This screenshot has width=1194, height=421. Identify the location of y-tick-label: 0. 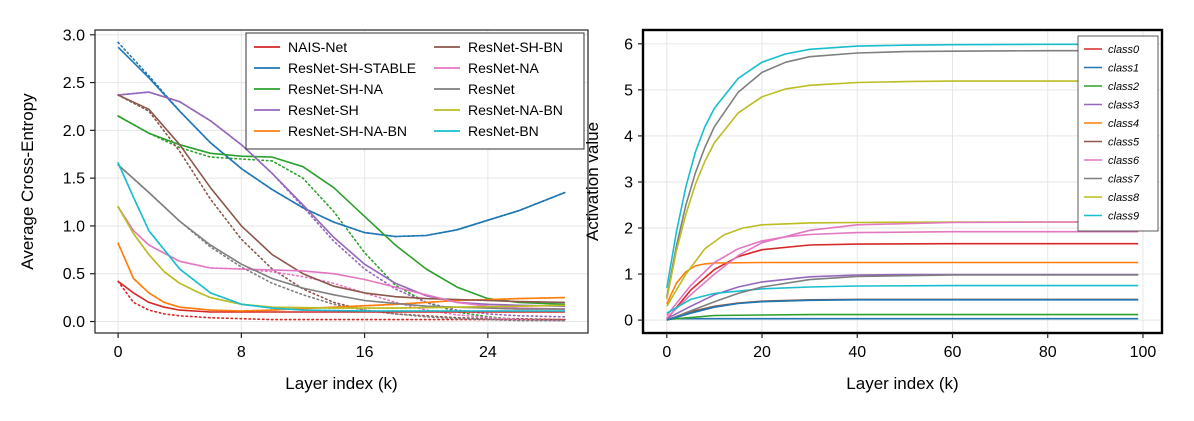
(628, 321).